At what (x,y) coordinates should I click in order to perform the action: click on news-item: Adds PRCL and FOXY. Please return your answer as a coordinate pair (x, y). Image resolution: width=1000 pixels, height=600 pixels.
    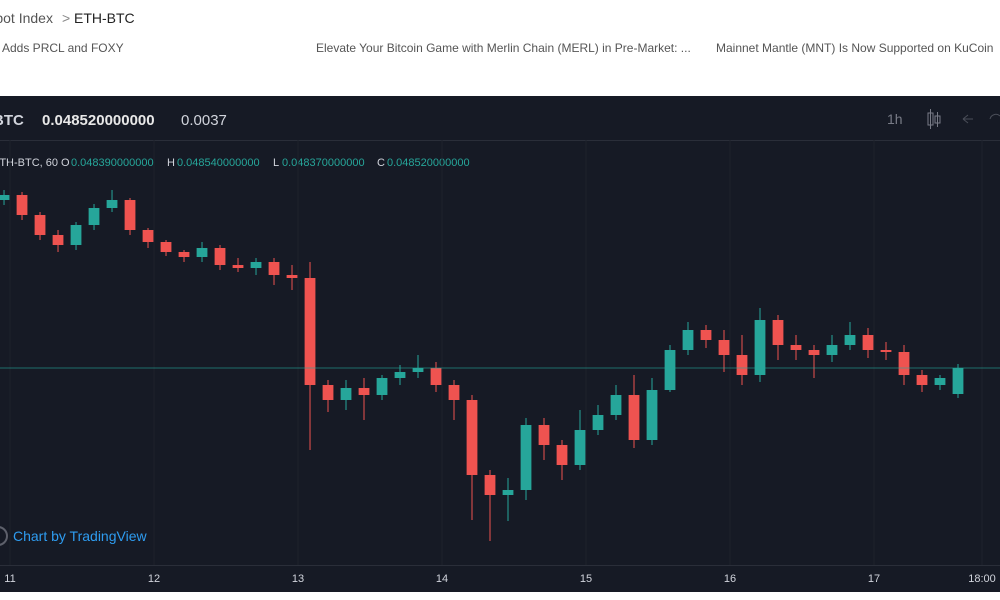
    Looking at the image, I should click on (63, 48).